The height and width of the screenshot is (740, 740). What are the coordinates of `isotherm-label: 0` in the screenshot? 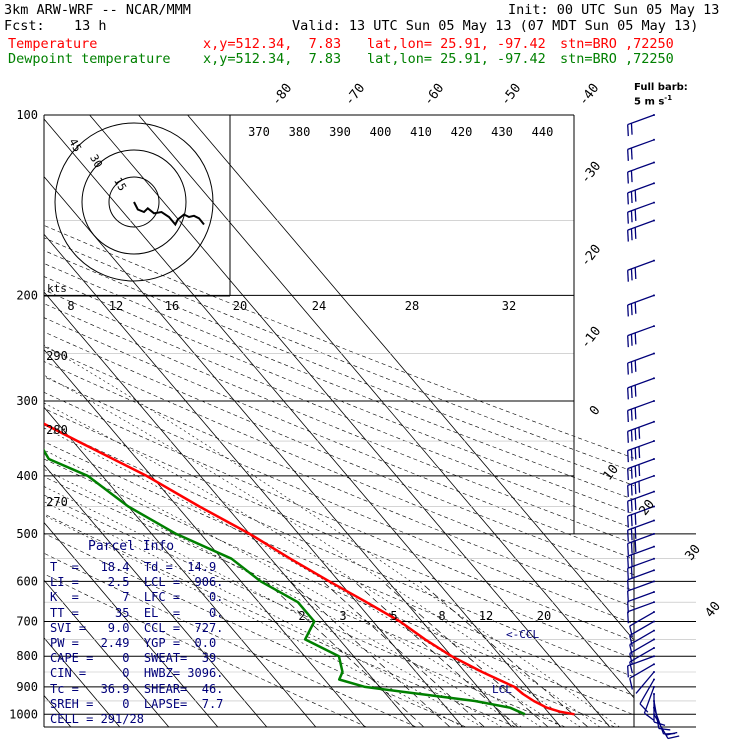 It's located at (595, 410).